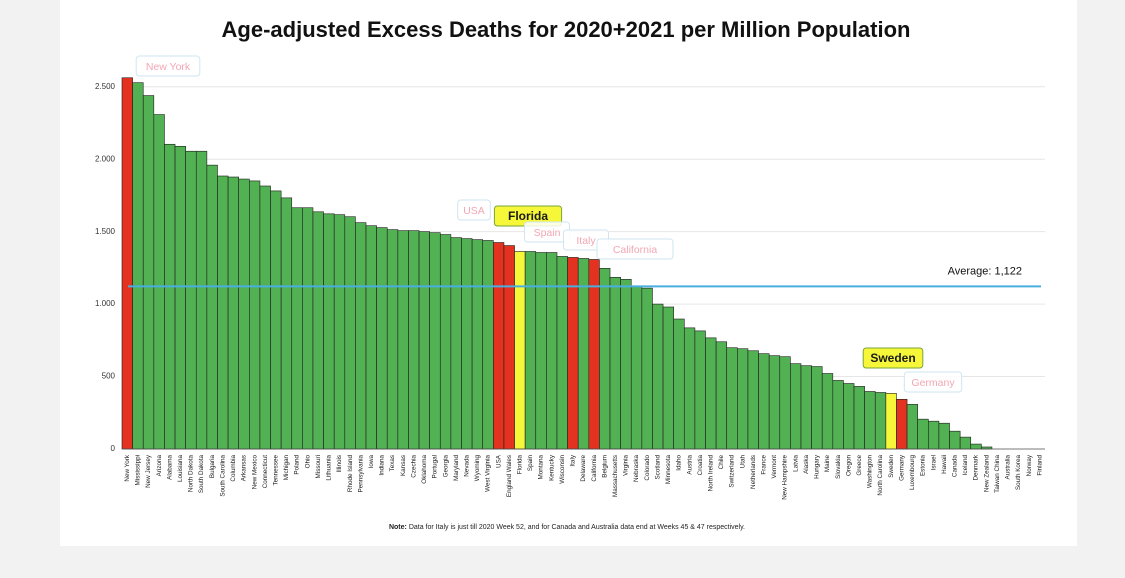  Describe the element at coordinates (138, 470) in the screenshot. I see `x-tick-label: Mississippi` at that location.